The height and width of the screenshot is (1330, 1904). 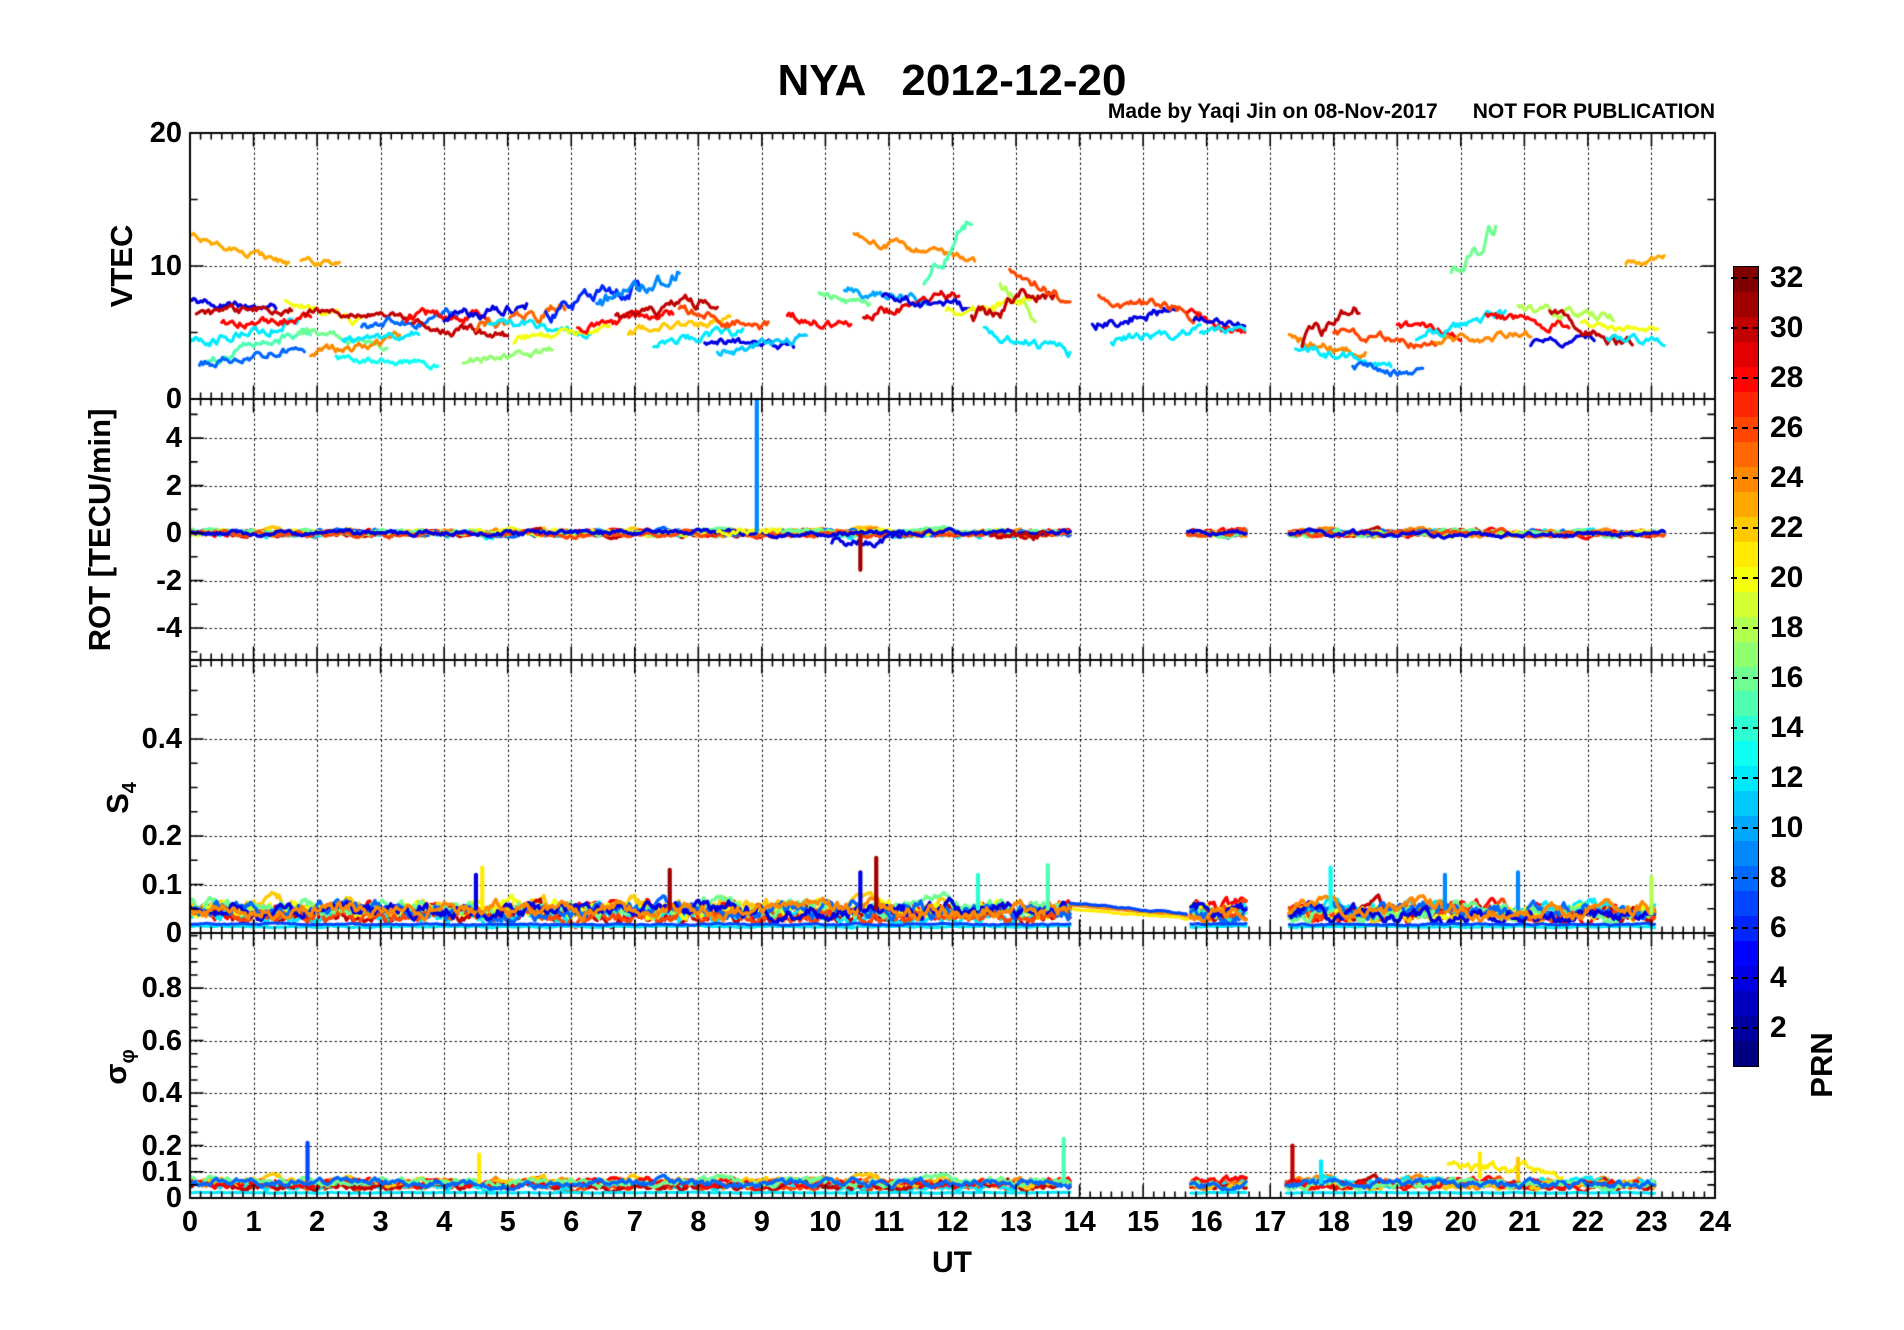 What do you see at coordinates (761, 1222) in the screenshot?
I see `x-tick-label: 9` at bounding box center [761, 1222].